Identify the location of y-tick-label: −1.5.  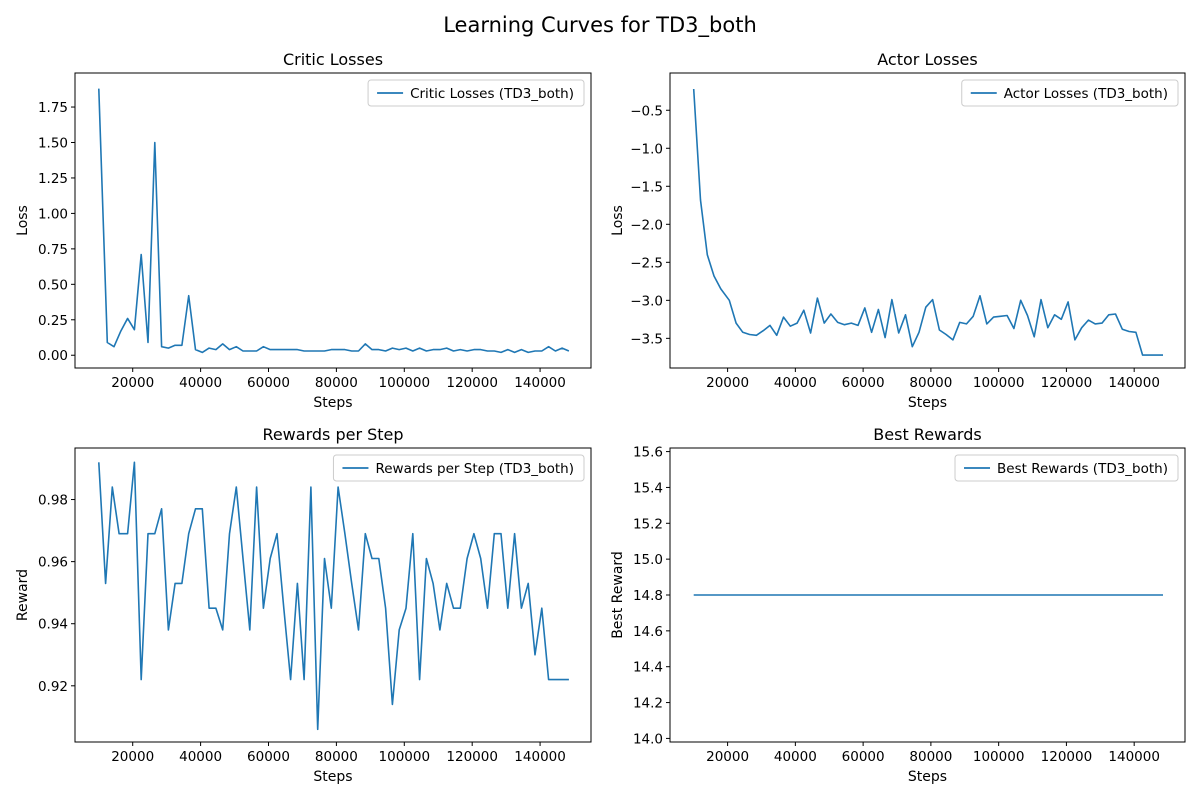
(646, 187).